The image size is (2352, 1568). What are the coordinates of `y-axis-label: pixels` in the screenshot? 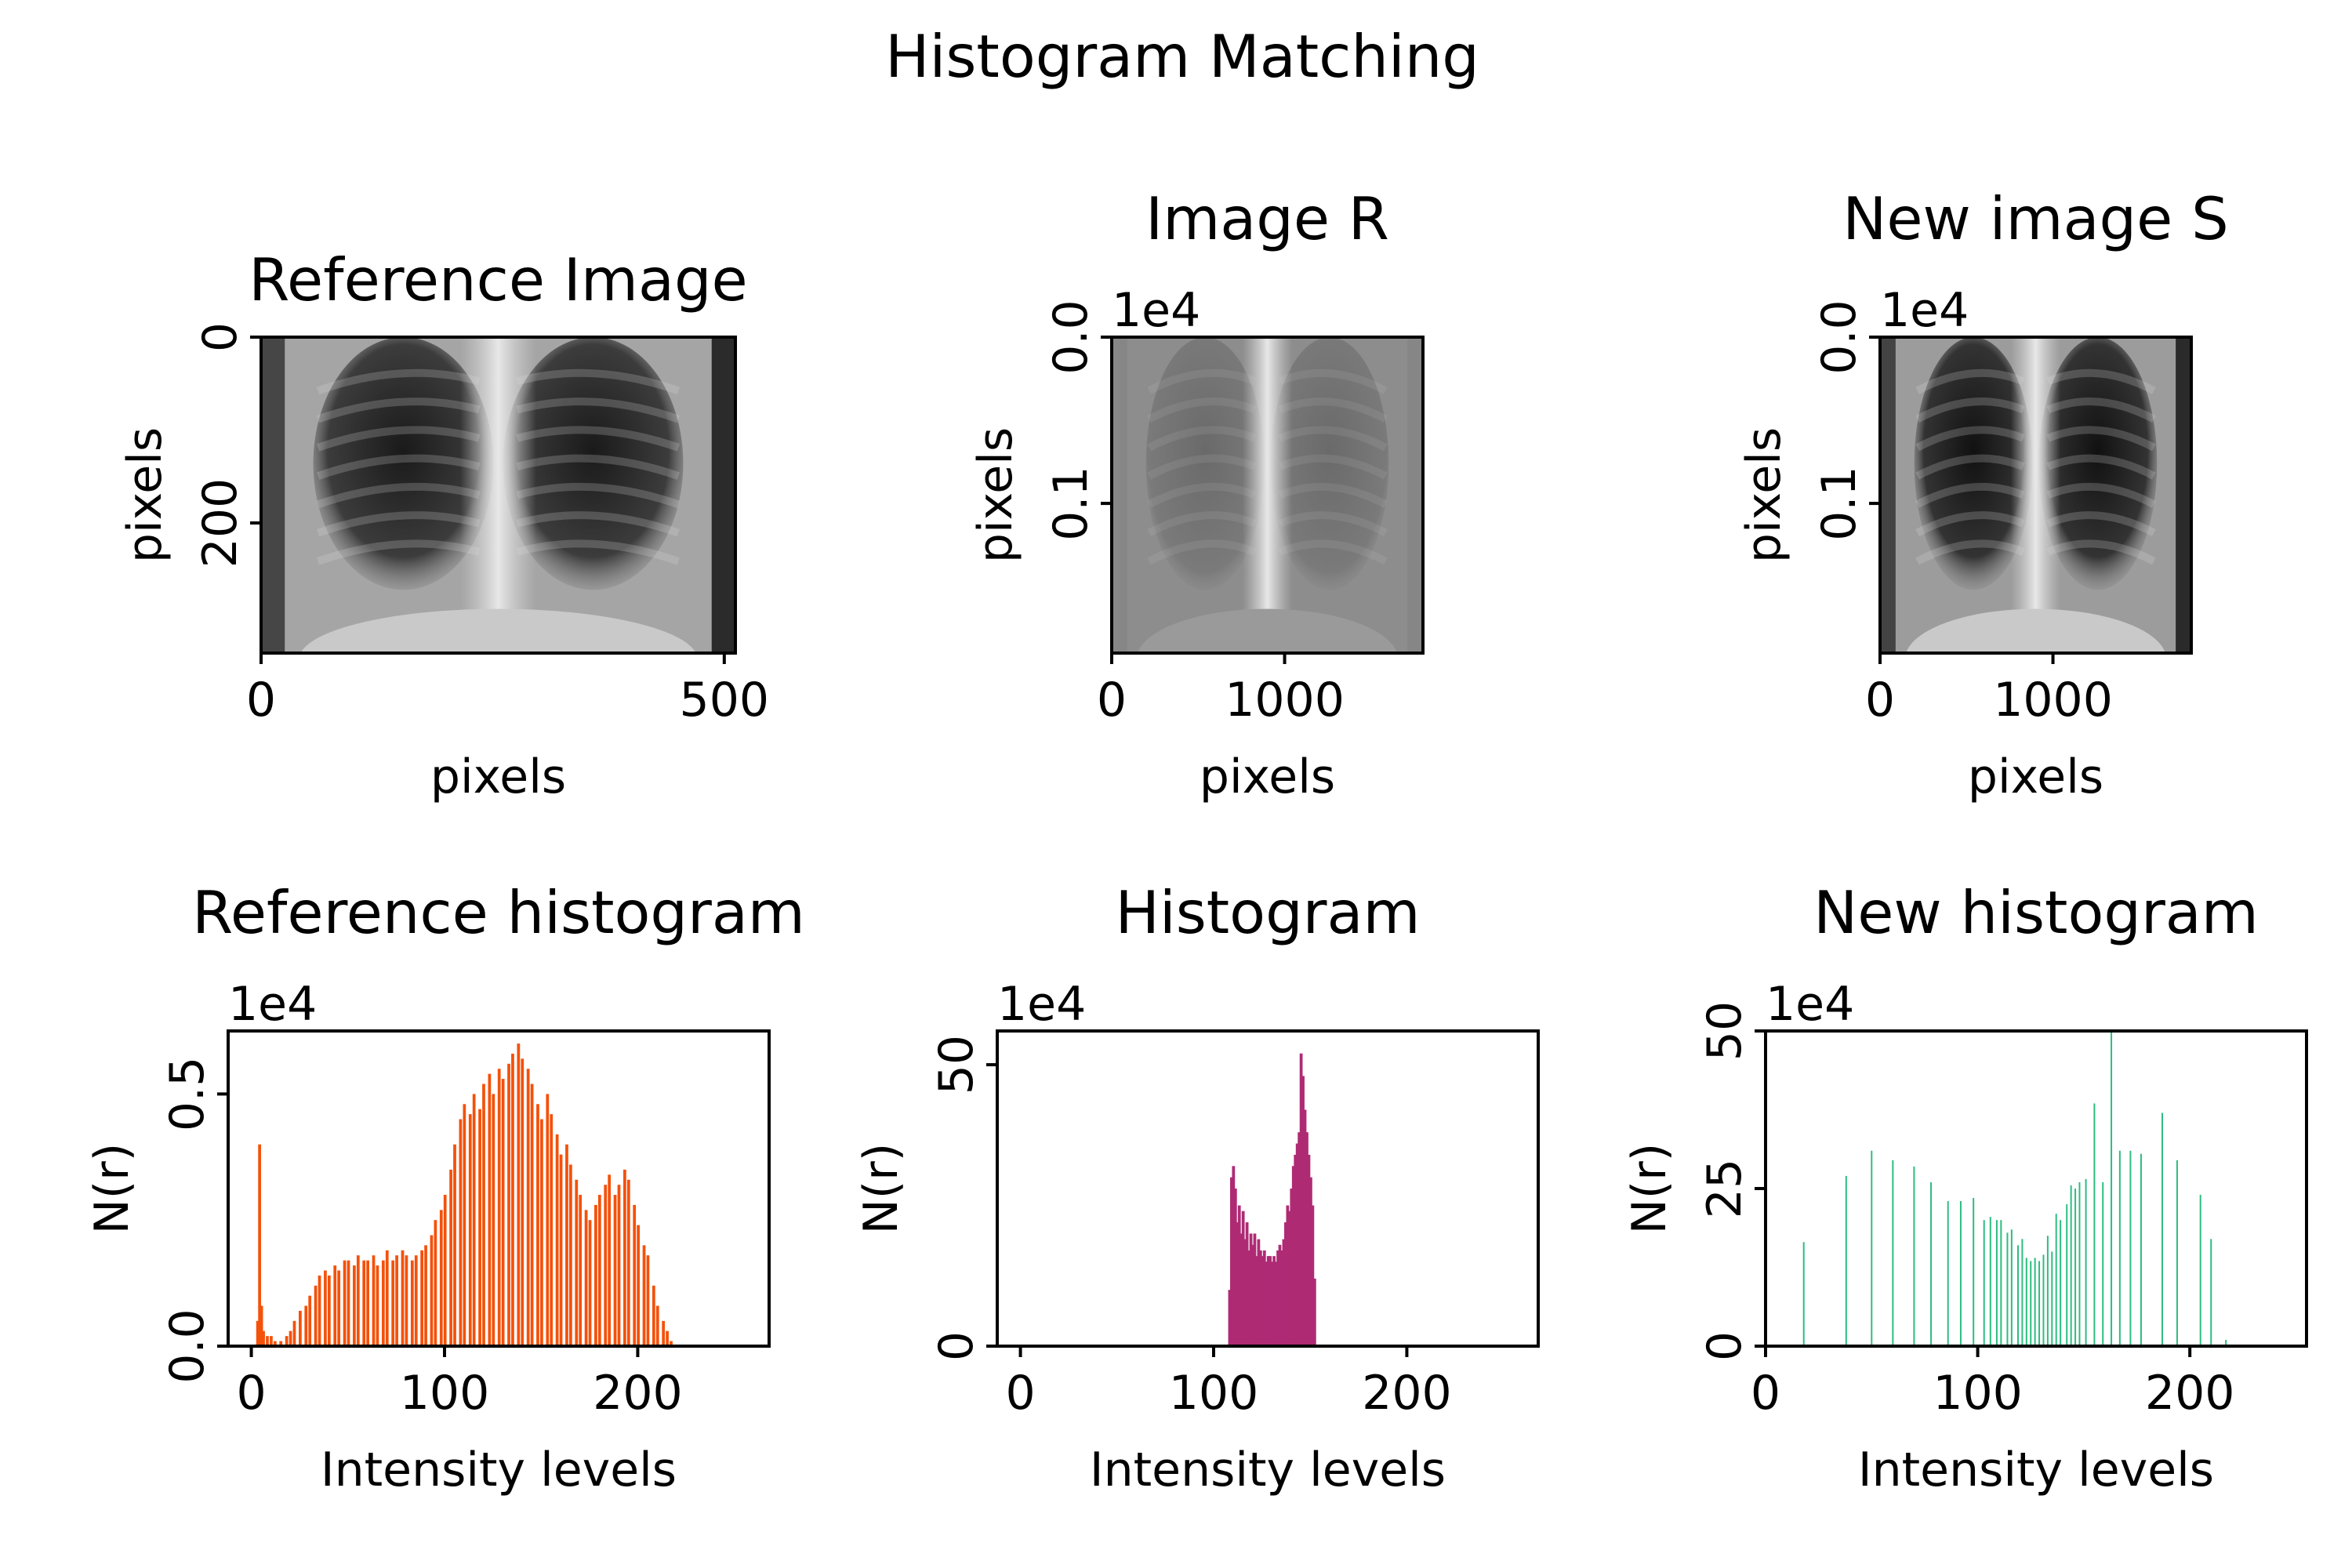 It's located at (995, 495).